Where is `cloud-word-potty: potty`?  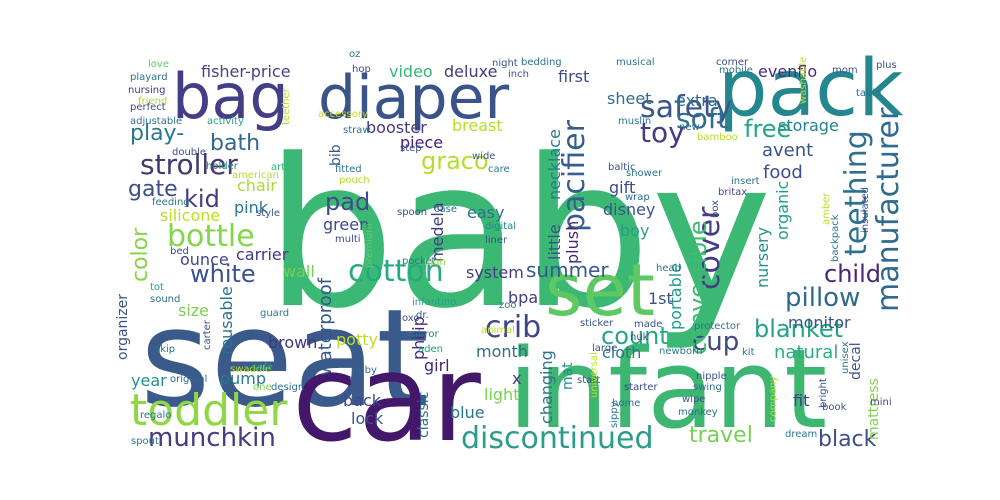 cloud-word-potty: potty is located at coordinates (357, 339).